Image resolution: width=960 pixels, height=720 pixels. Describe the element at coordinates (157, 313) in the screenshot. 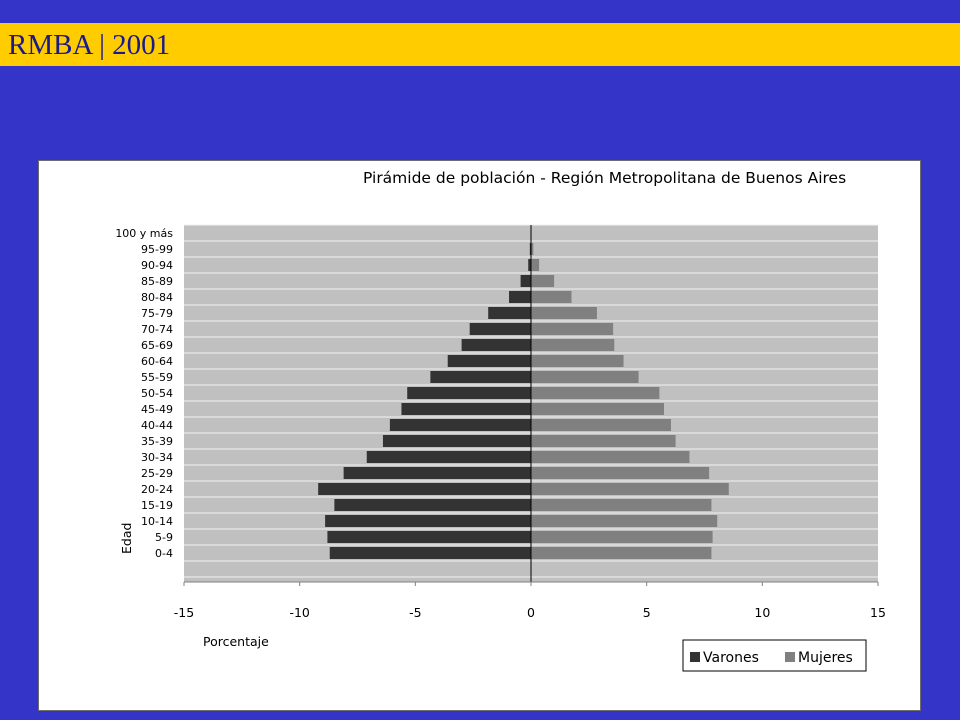

I see `category-label: 75-79` at that location.